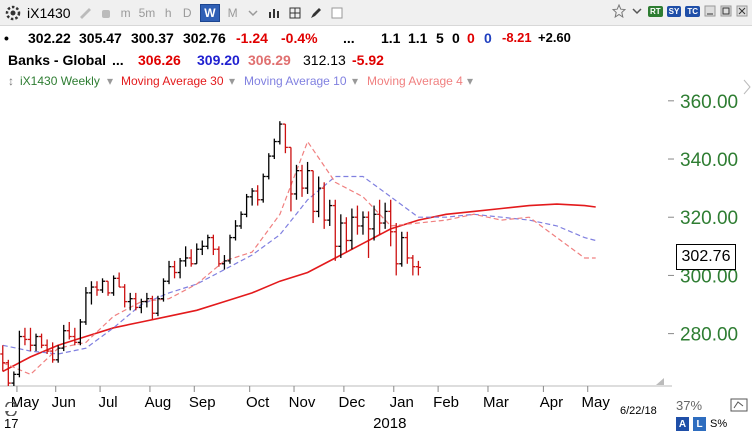 This screenshot has height=435, width=752. What do you see at coordinates (655, 11) in the screenshot?
I see `rt-tag: RT` at bounding box center [655, 11].